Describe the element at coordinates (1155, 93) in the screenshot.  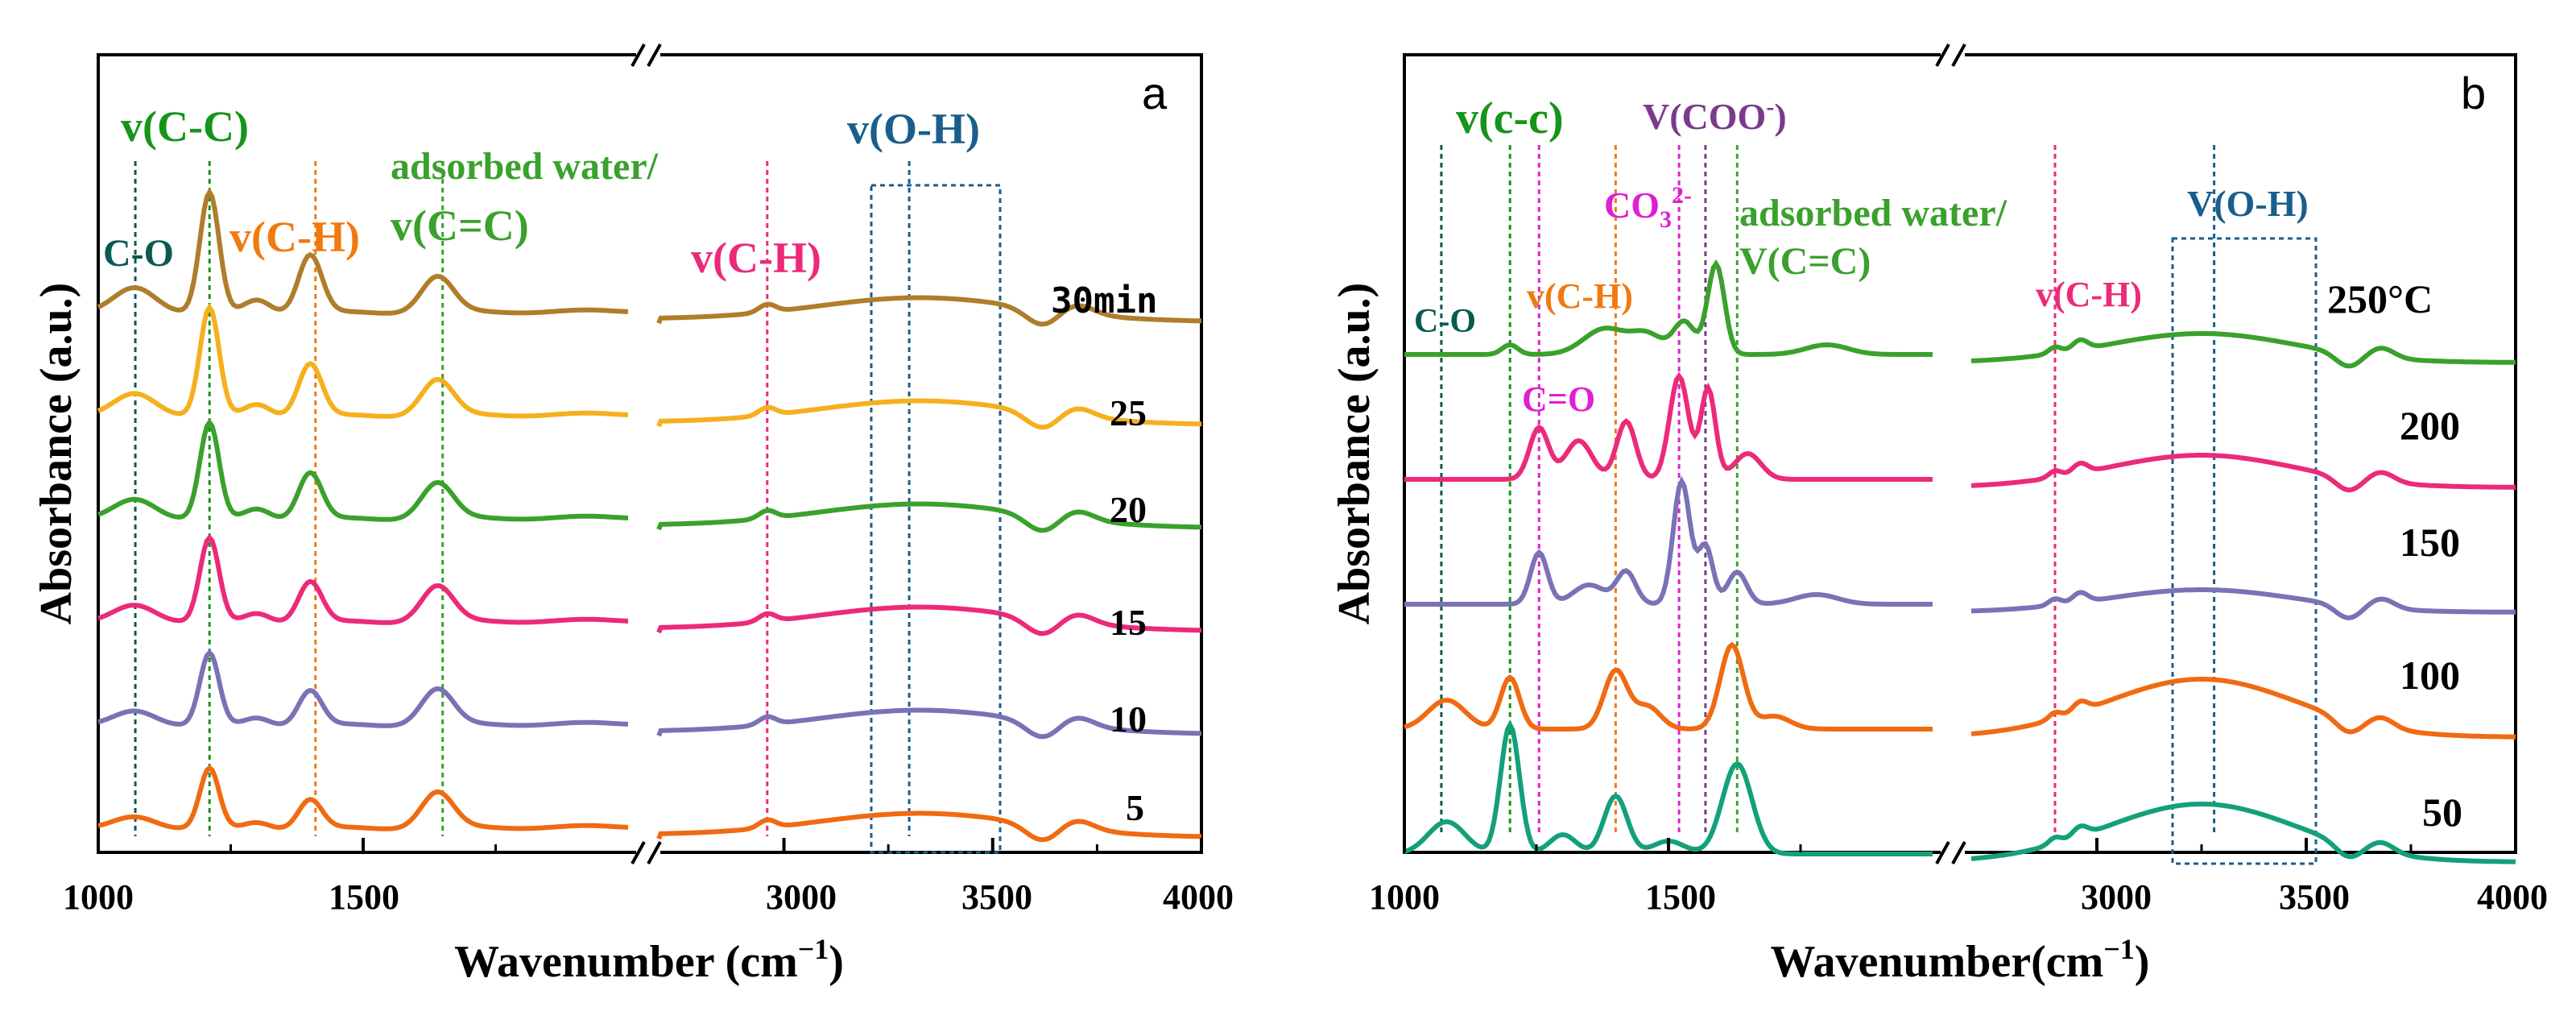
I see `panel-a-letter: a` at that location.